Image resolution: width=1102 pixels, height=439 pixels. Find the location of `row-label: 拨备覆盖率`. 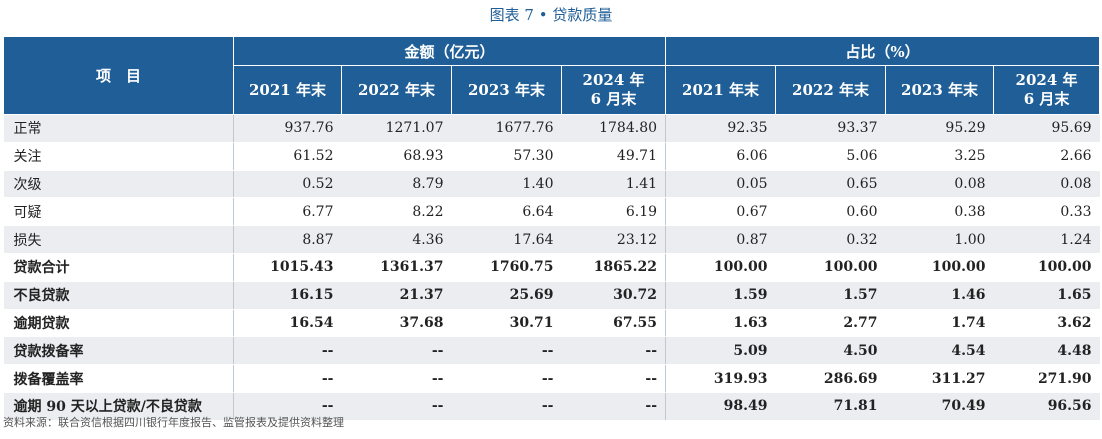

row-label: 拨备覆盖率 is located at coordinates (118, 378).